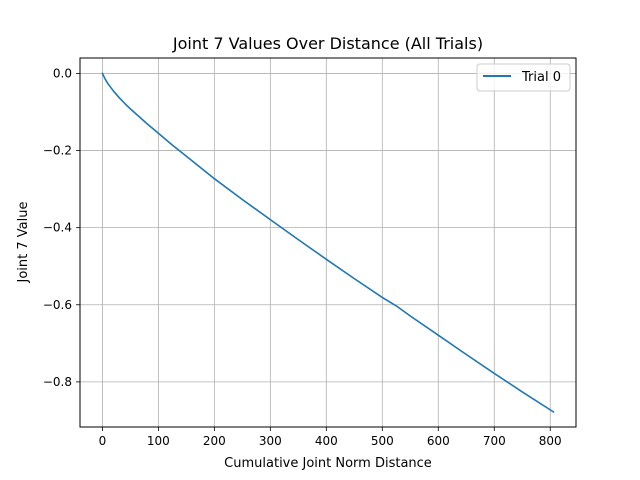 The height and width of the screenshot is (480, 640). Describe the element at coordinates (214, 441) in the screenshot. I see `x-tick-label: 200` at that location.